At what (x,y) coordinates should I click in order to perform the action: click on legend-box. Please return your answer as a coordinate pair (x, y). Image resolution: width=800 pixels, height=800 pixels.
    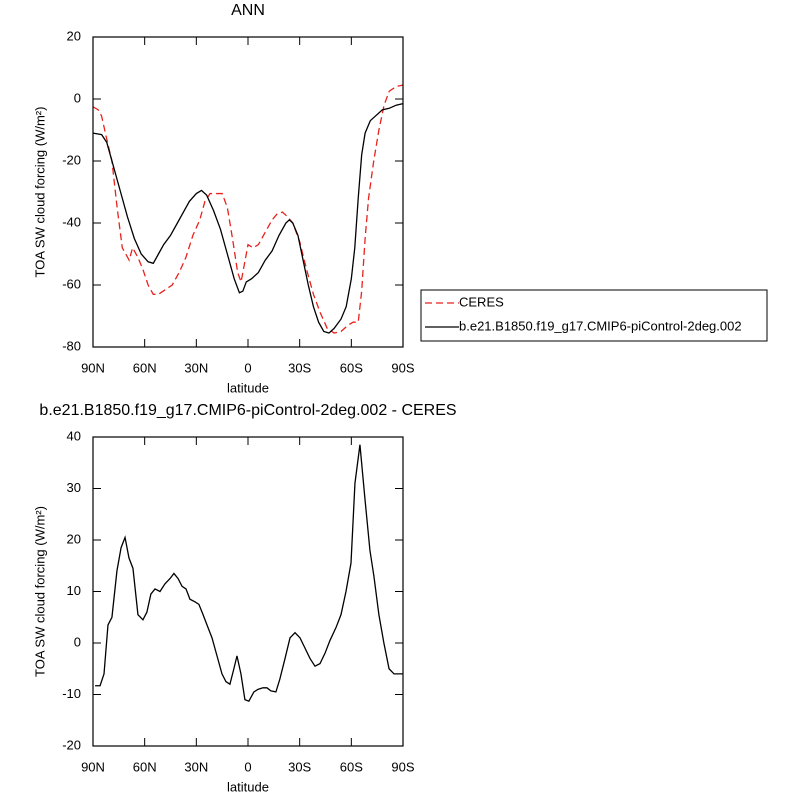
    Looking at the image, I should click on (594, 315).